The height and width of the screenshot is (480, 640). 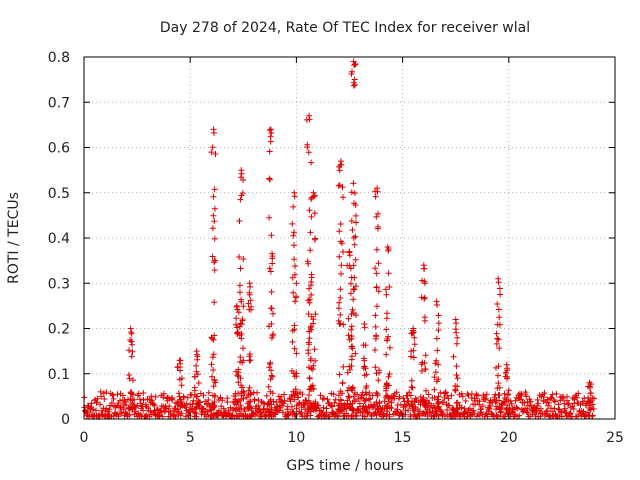 I want to click on y-tick-label: 0.4, so click(x=59, y=239).